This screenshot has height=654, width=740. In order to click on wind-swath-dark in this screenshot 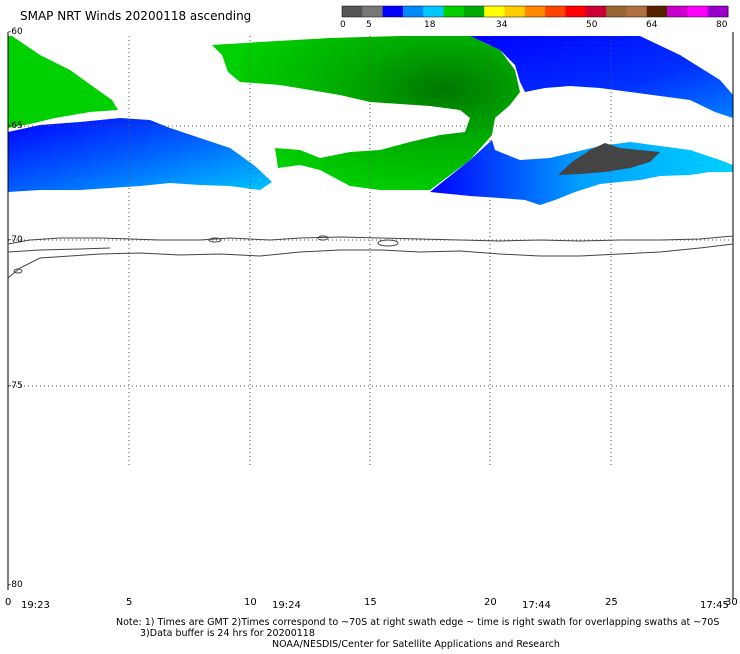, I will do `click(609, 159)`.